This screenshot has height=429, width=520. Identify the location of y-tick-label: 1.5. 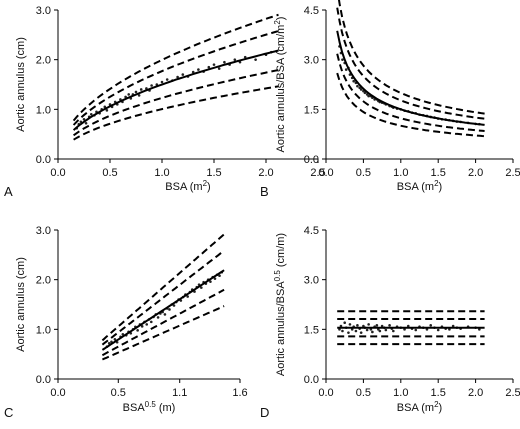
(311, 110).